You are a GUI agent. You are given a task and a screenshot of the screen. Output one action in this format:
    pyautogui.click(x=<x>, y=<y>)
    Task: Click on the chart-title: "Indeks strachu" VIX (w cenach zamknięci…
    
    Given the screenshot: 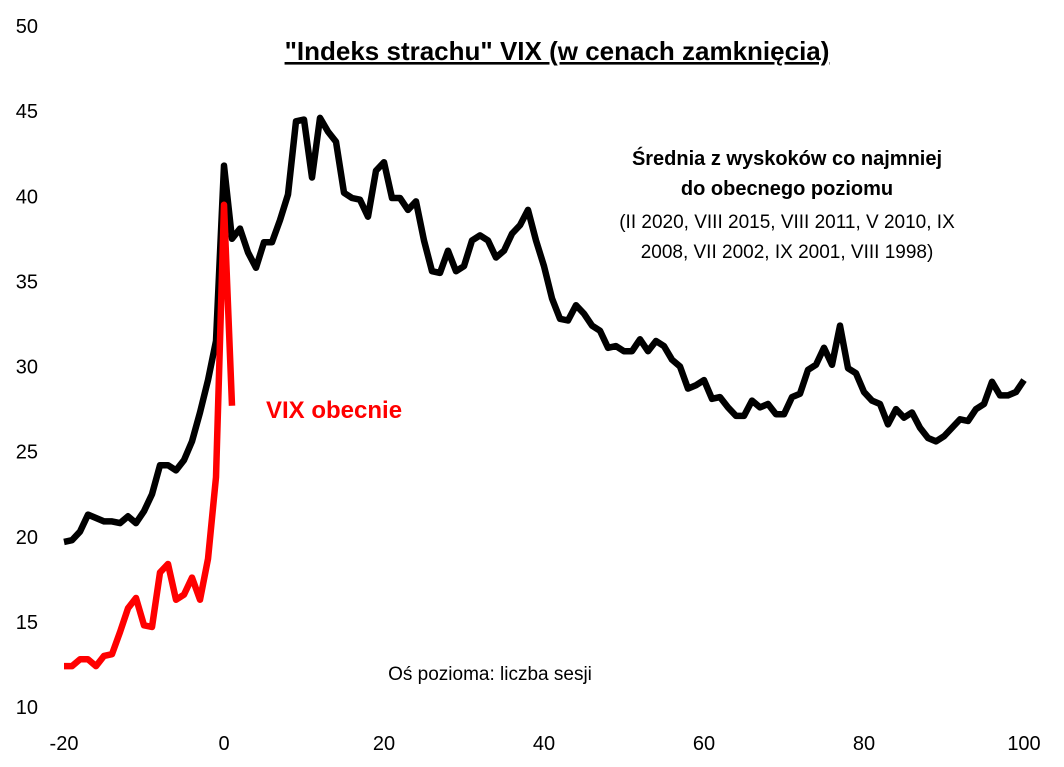 What is the action you would take?
    pyautogui.click(x=557, y=51)
    